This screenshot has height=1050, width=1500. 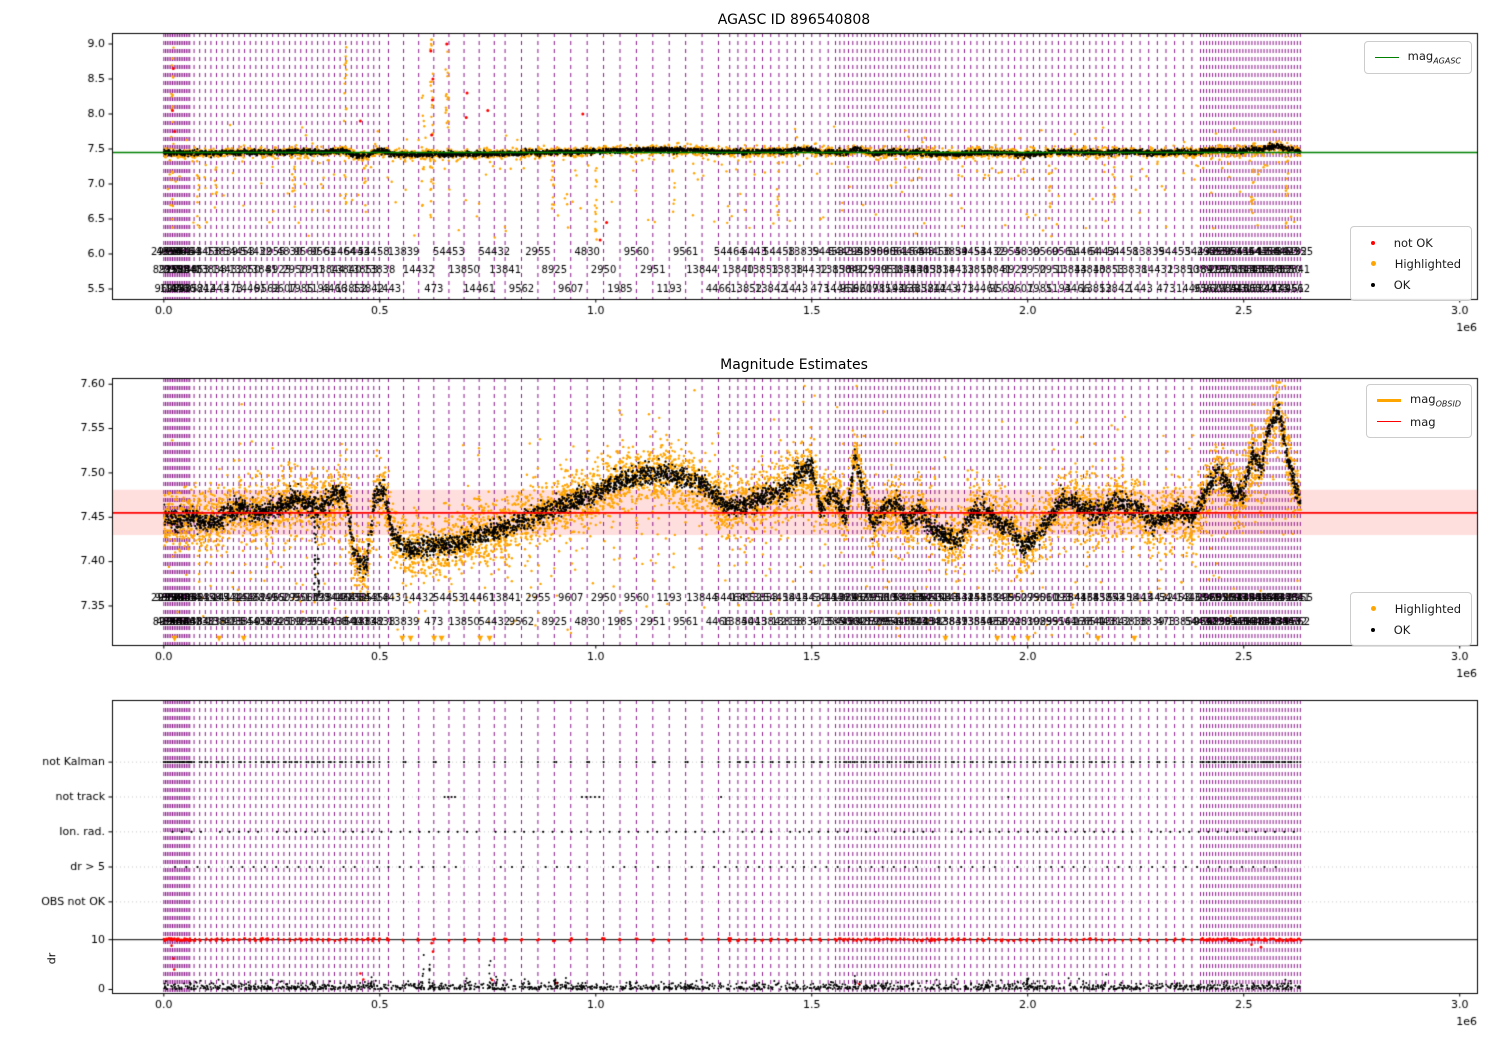 I want to click on legend-label-highlighted: Highlighted, so click(x=1427, y=263).